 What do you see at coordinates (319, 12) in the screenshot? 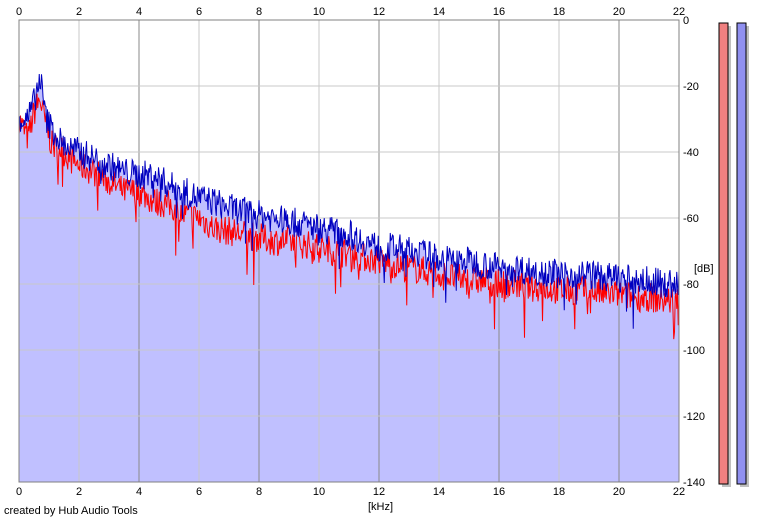
I see `x-tick-label-top: 10` at bounding box center [319, 12].